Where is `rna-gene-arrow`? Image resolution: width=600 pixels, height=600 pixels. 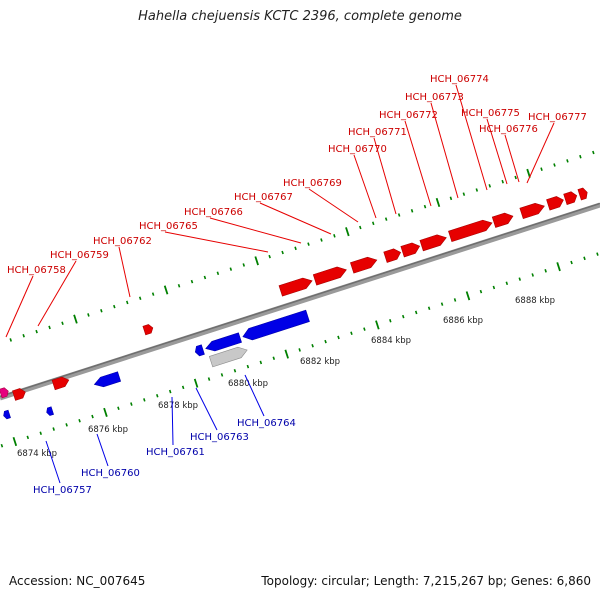 rna-gene-arrow is located at coordinates (4, 393).